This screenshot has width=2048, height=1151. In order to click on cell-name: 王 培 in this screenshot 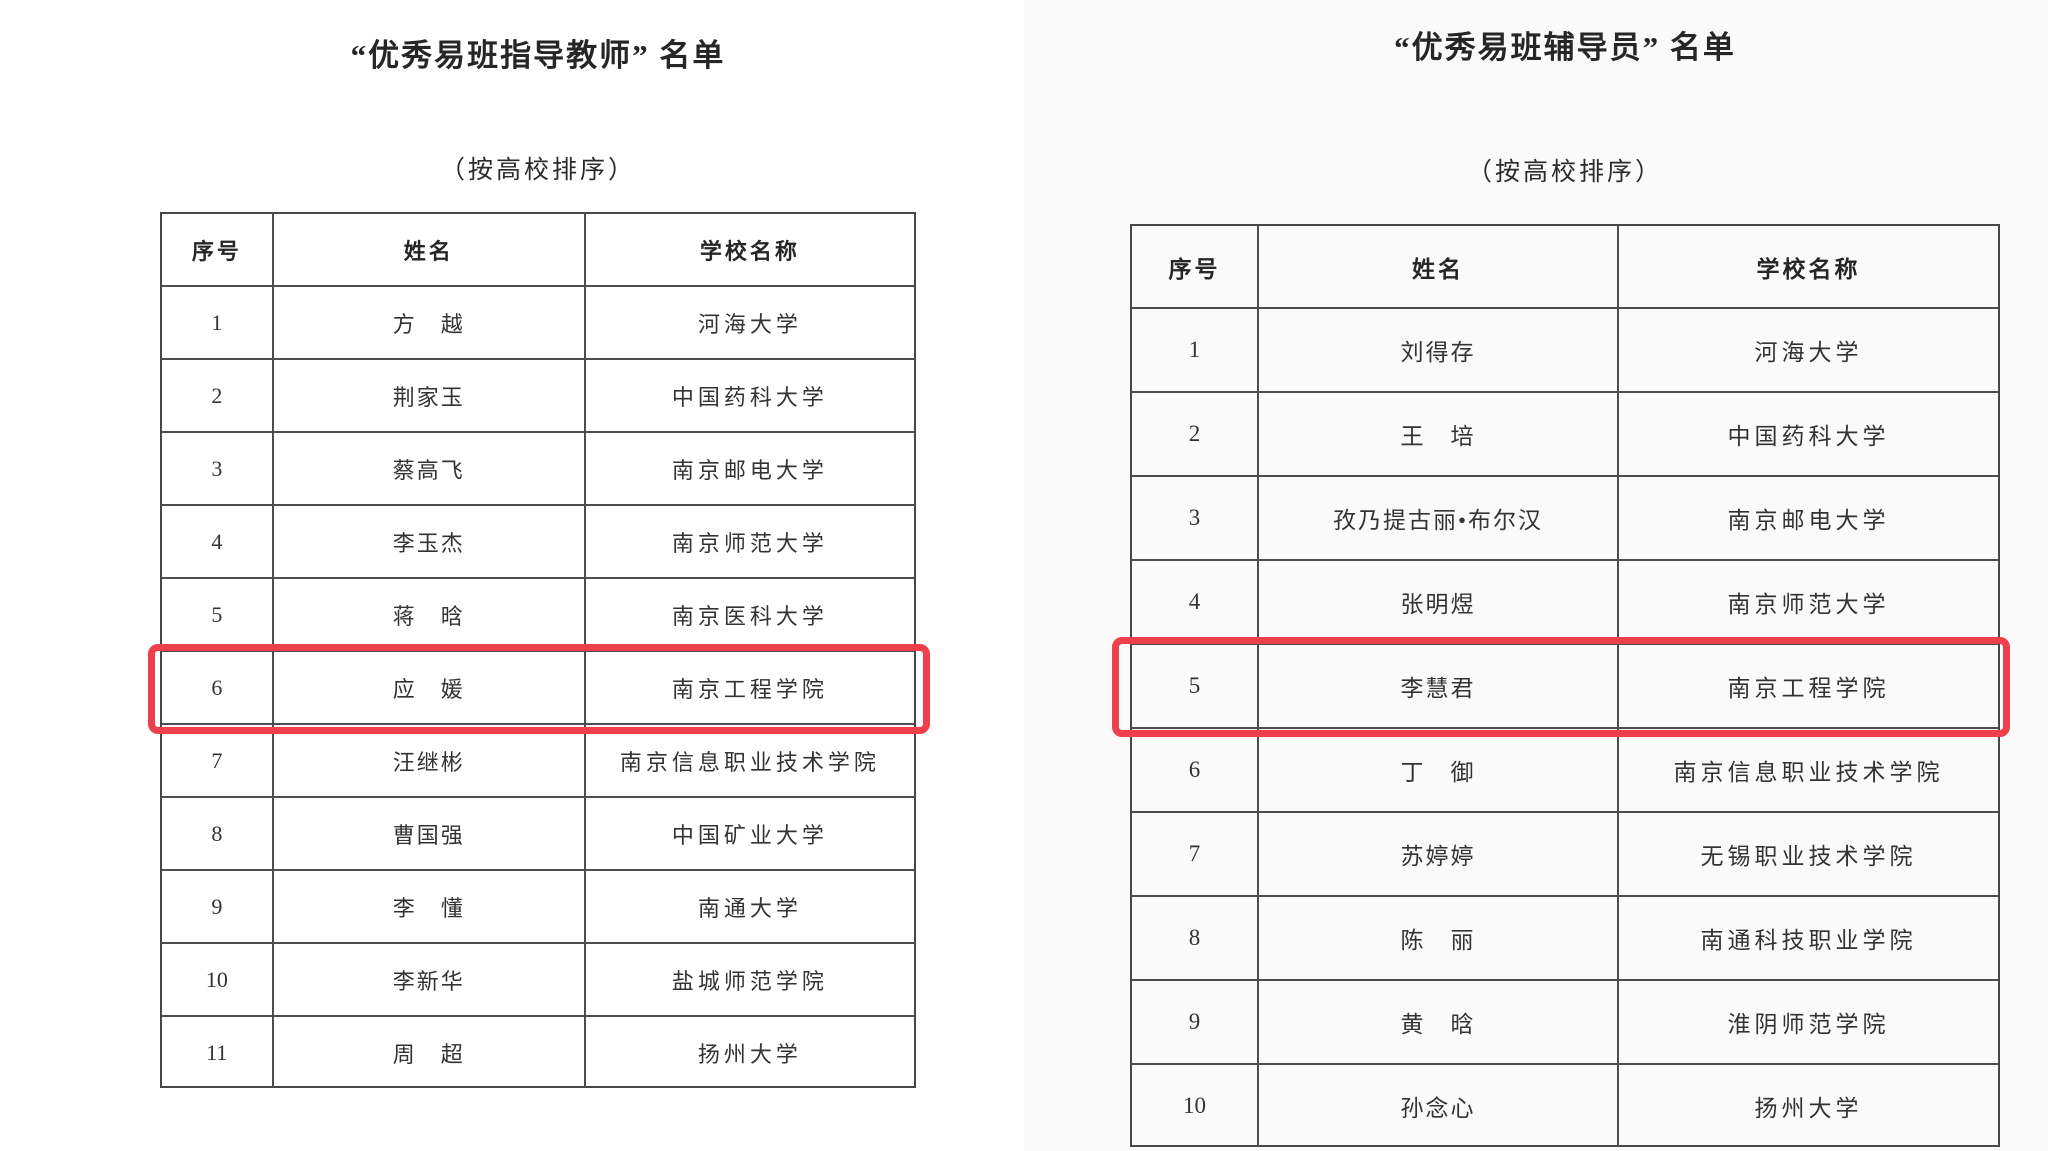, I will do `click(1437, 434)`.